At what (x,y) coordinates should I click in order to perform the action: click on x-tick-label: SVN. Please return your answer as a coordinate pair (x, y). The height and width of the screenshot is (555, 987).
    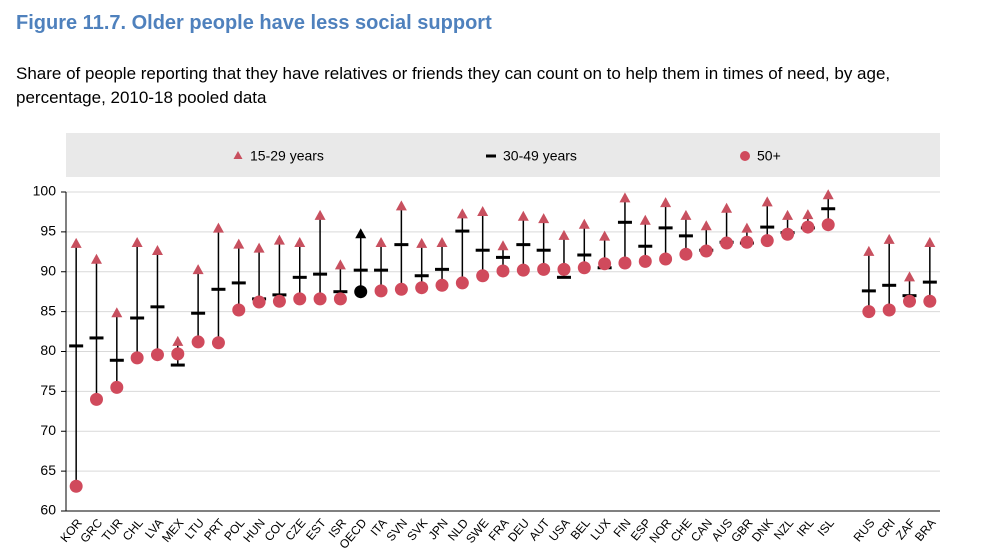
    Looking at the image, I should click on (397, 530).